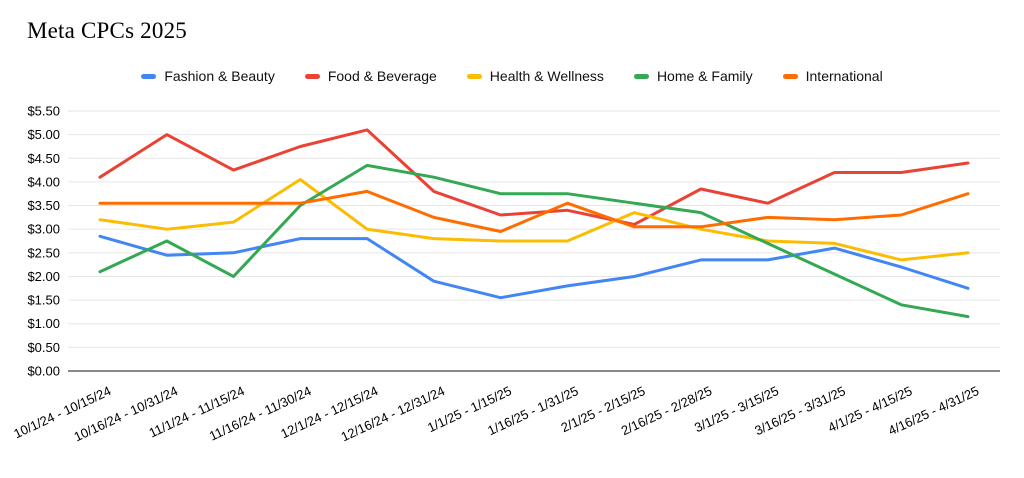  What do you see at coordinates (43, 371) in the screenshot?
I see `y-tick-label: $0.00` at bounding box center [43, 371].